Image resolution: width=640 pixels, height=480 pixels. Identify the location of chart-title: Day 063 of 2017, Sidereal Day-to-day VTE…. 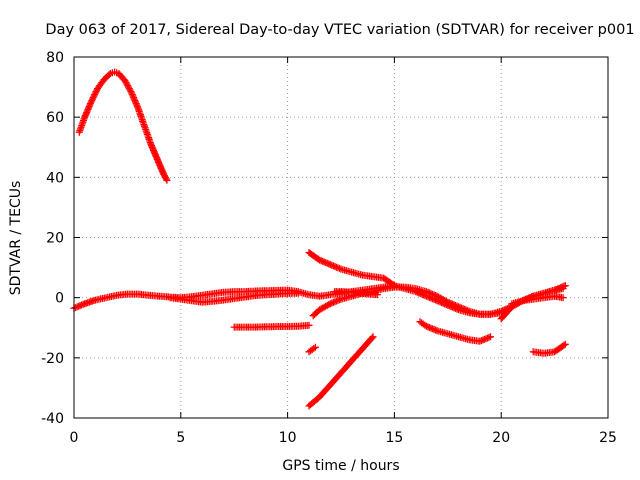
(339, 30).